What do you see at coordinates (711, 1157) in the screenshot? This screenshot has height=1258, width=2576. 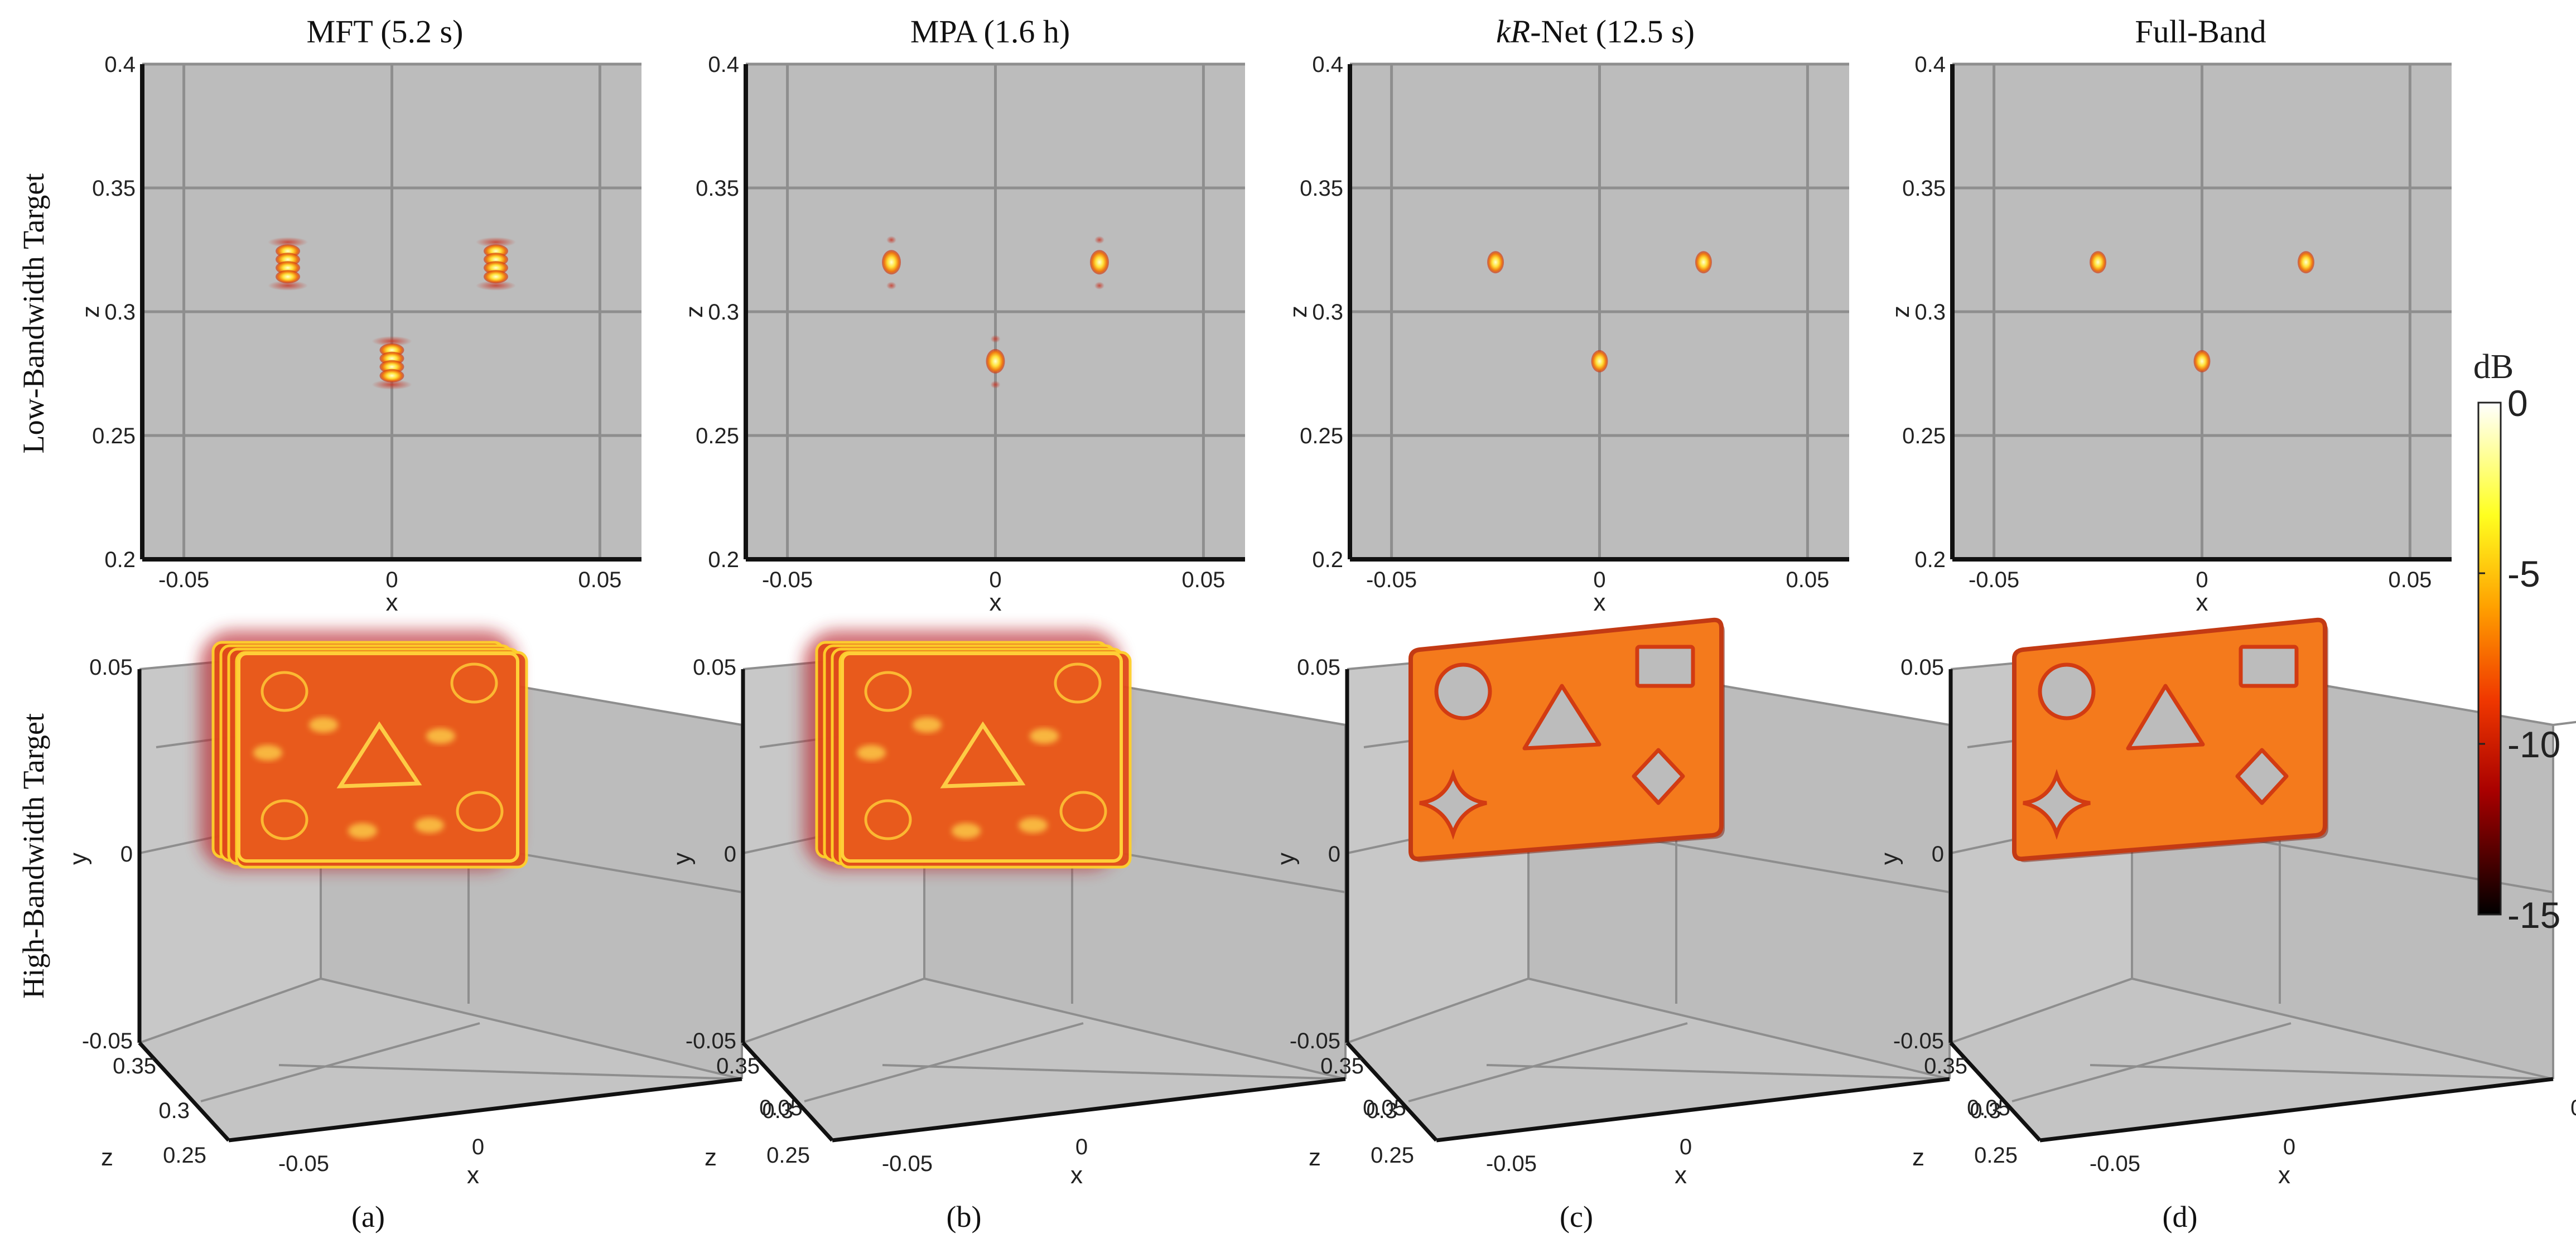 I see `z-axis-label: z` at bounding box center [711, 1157].